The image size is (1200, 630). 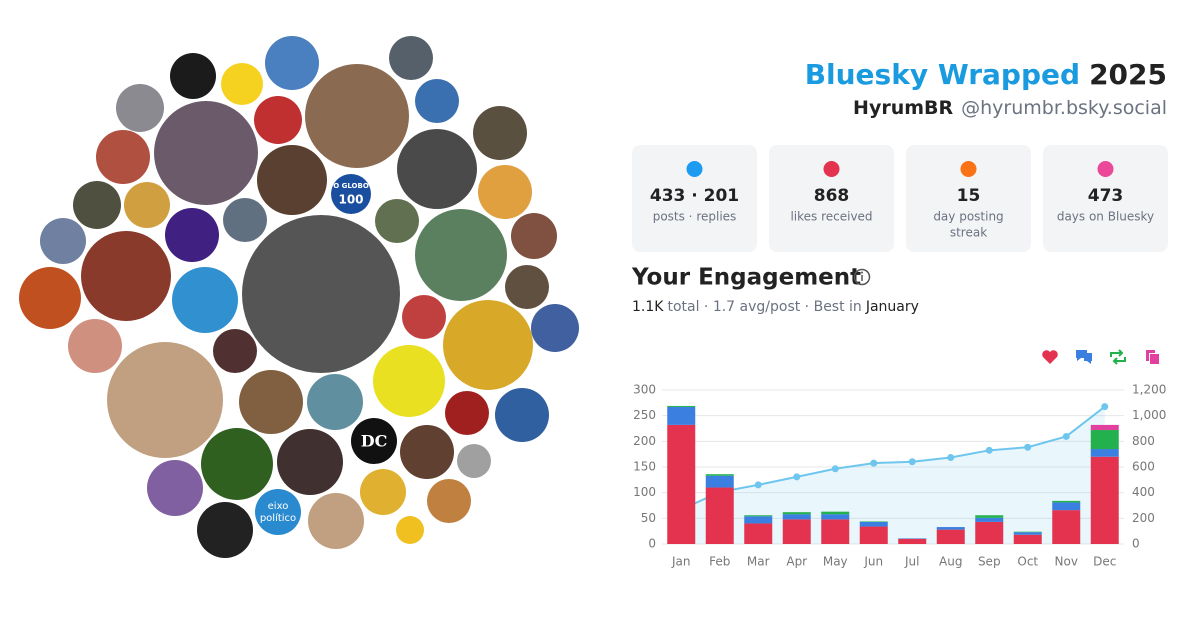 What do you see at coordinates (746, 278) in the screenshot?
I see `section-title: Your Engagement` at bounding box center [746, 278].